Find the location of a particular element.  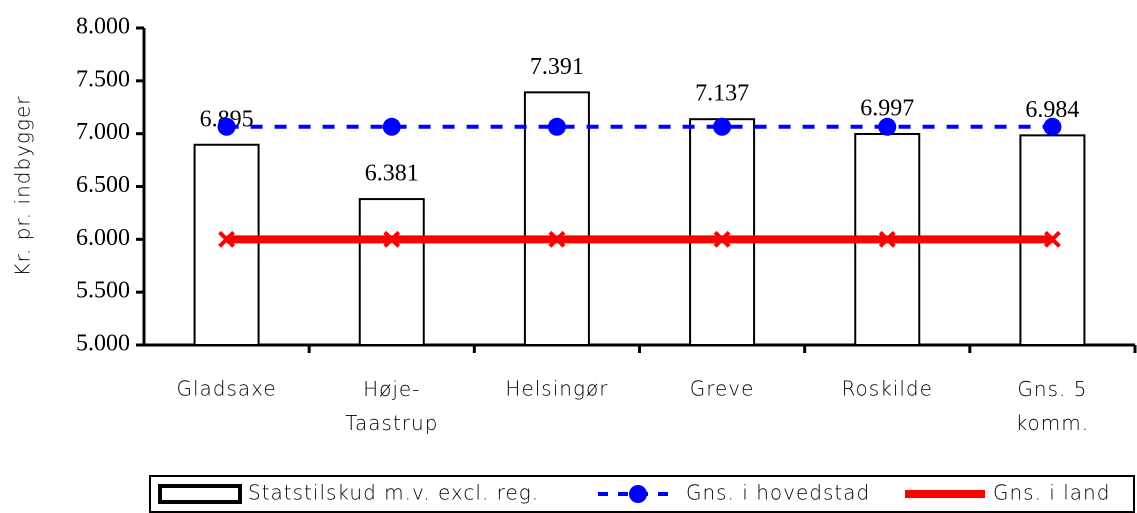

legend-label: Gns. i land is located at coordinates (1051, 493).